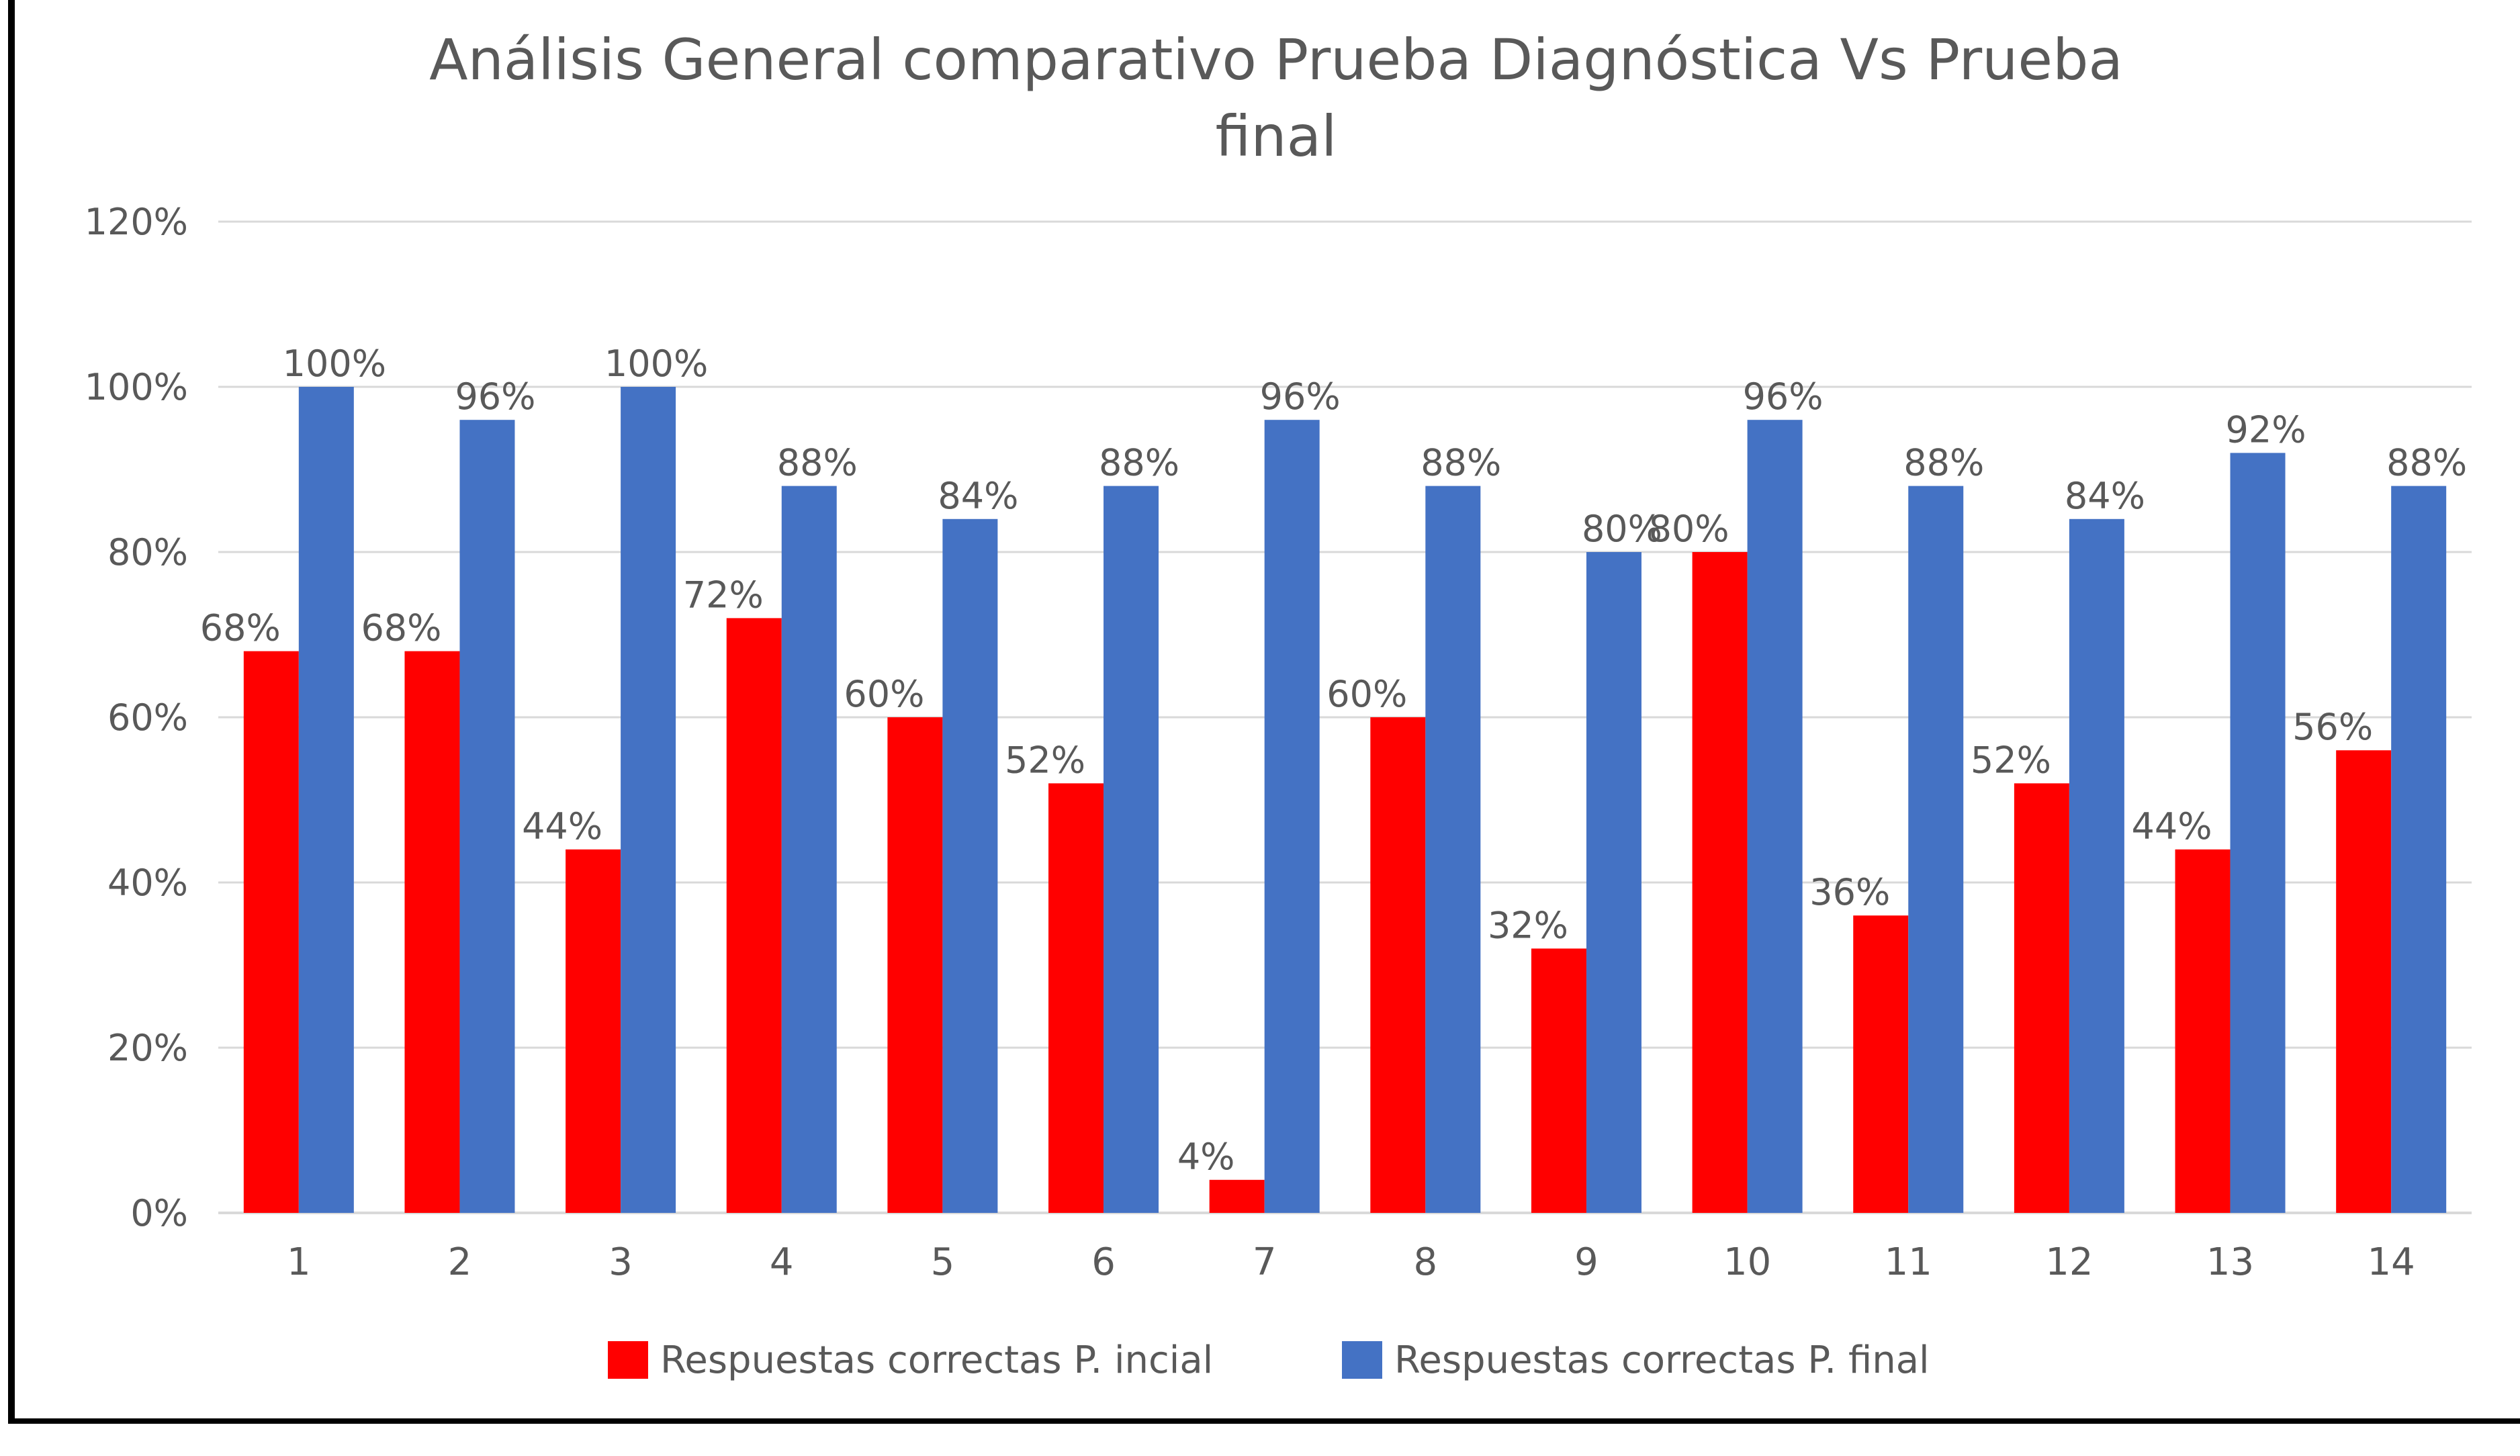 The image size is (2520, 1456). Describe the element at coordinates (1689, 529) in the screenshot. I see `data-label-initial: 80%` at that location.